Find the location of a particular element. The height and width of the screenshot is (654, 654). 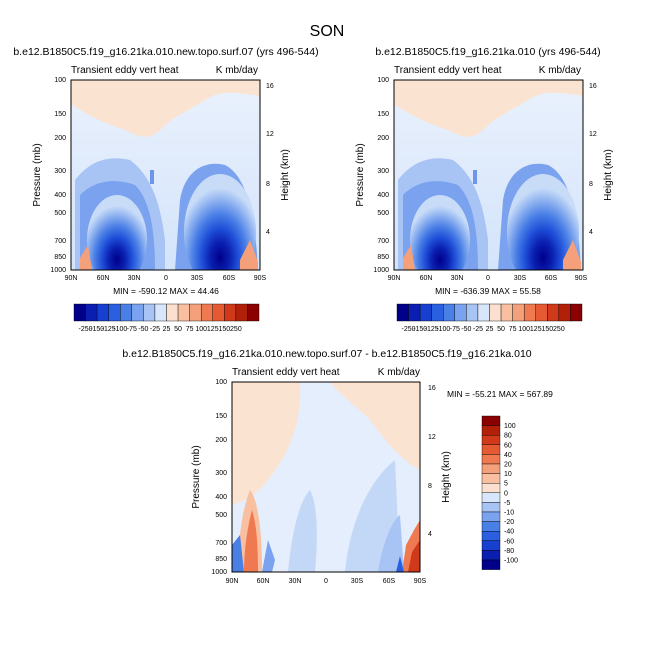

colorbar-label: 150 is located at coordinates (547, 329).